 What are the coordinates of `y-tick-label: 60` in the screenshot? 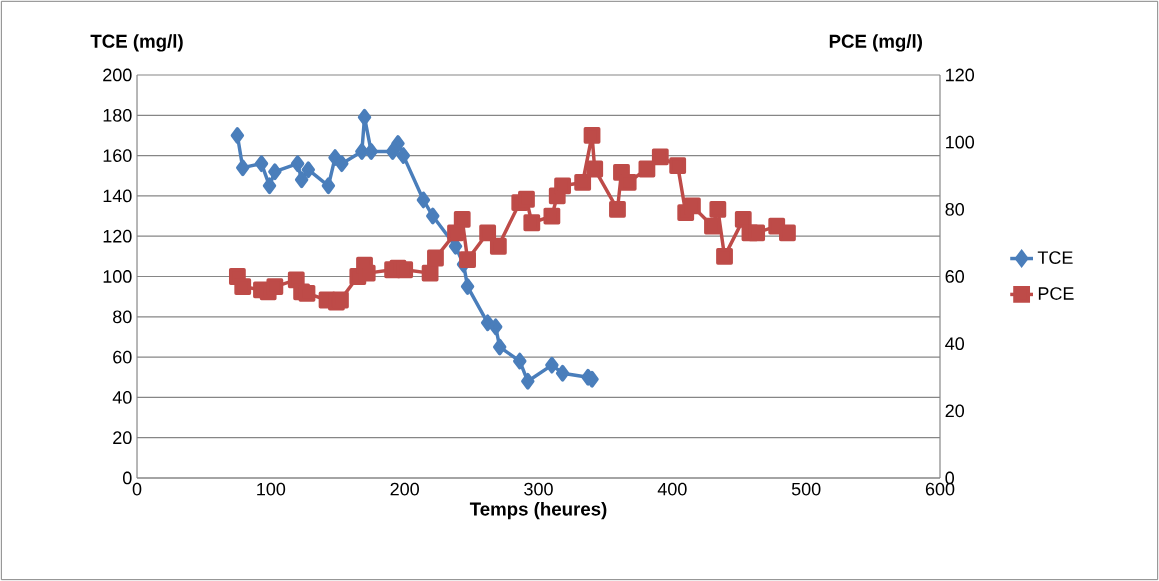 It's located at (122, 357).